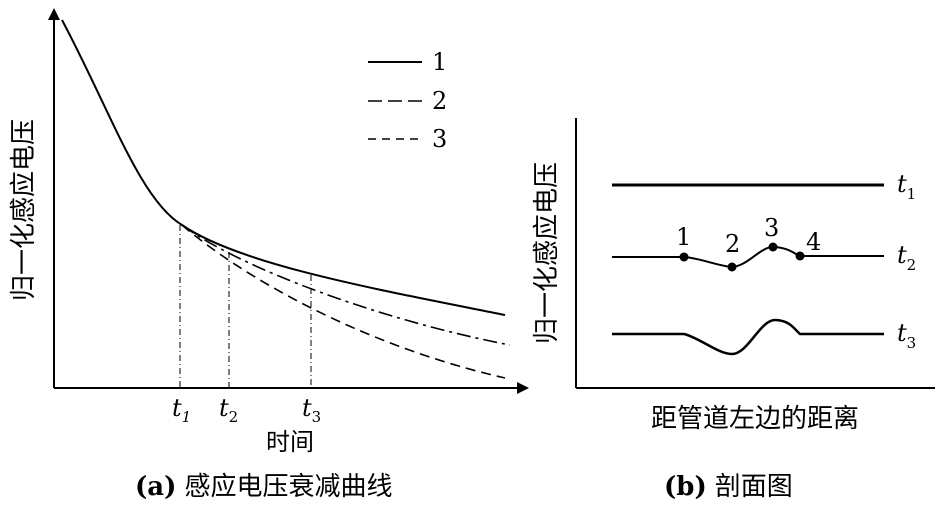  Describe the element at coordinates (407, 100) in the screenshot. I see `legend: 1 2 3` at that location.